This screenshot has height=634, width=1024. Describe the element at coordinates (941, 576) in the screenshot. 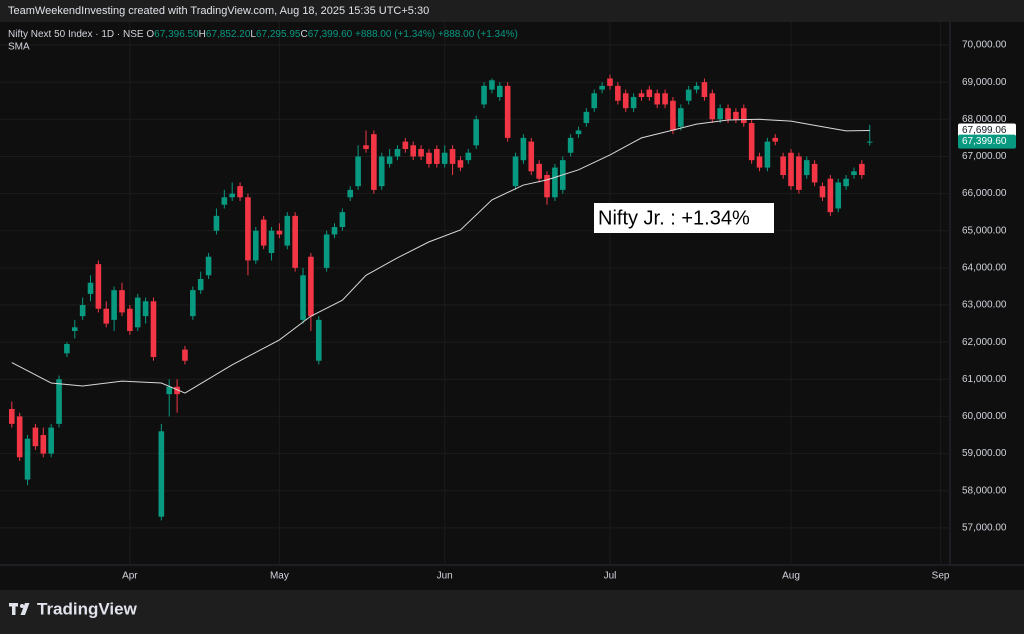

I see `x-tick-label: Sep` at that location.